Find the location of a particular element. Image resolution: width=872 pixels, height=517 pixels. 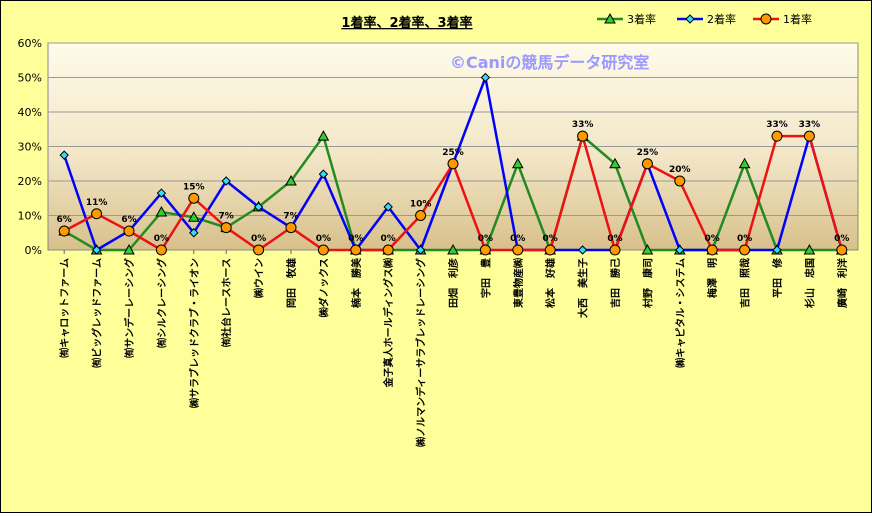

y-tick-label: 0% is located at coordinates (33, 250).